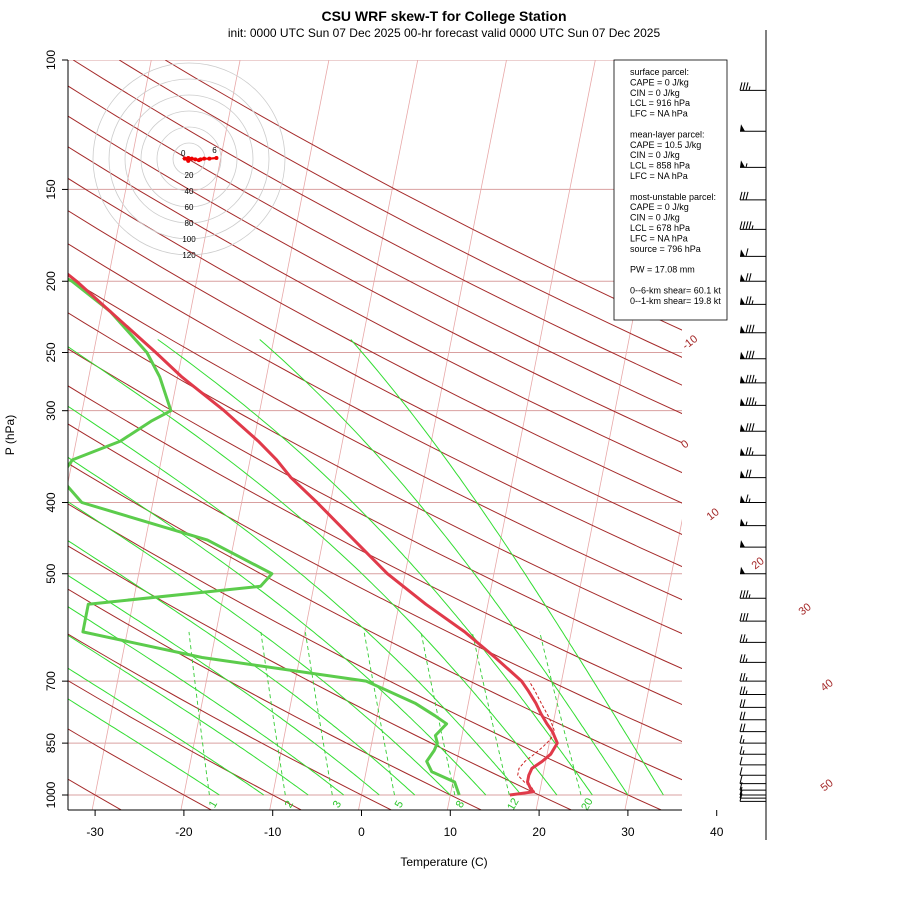 The height and width of the screenshot is (905, 900). What do you see at coordinates (675, 301) in the screenshot?
I see `stats-line: 0--1-km shear= 19.8 kt` at bounding box center [675, 301].